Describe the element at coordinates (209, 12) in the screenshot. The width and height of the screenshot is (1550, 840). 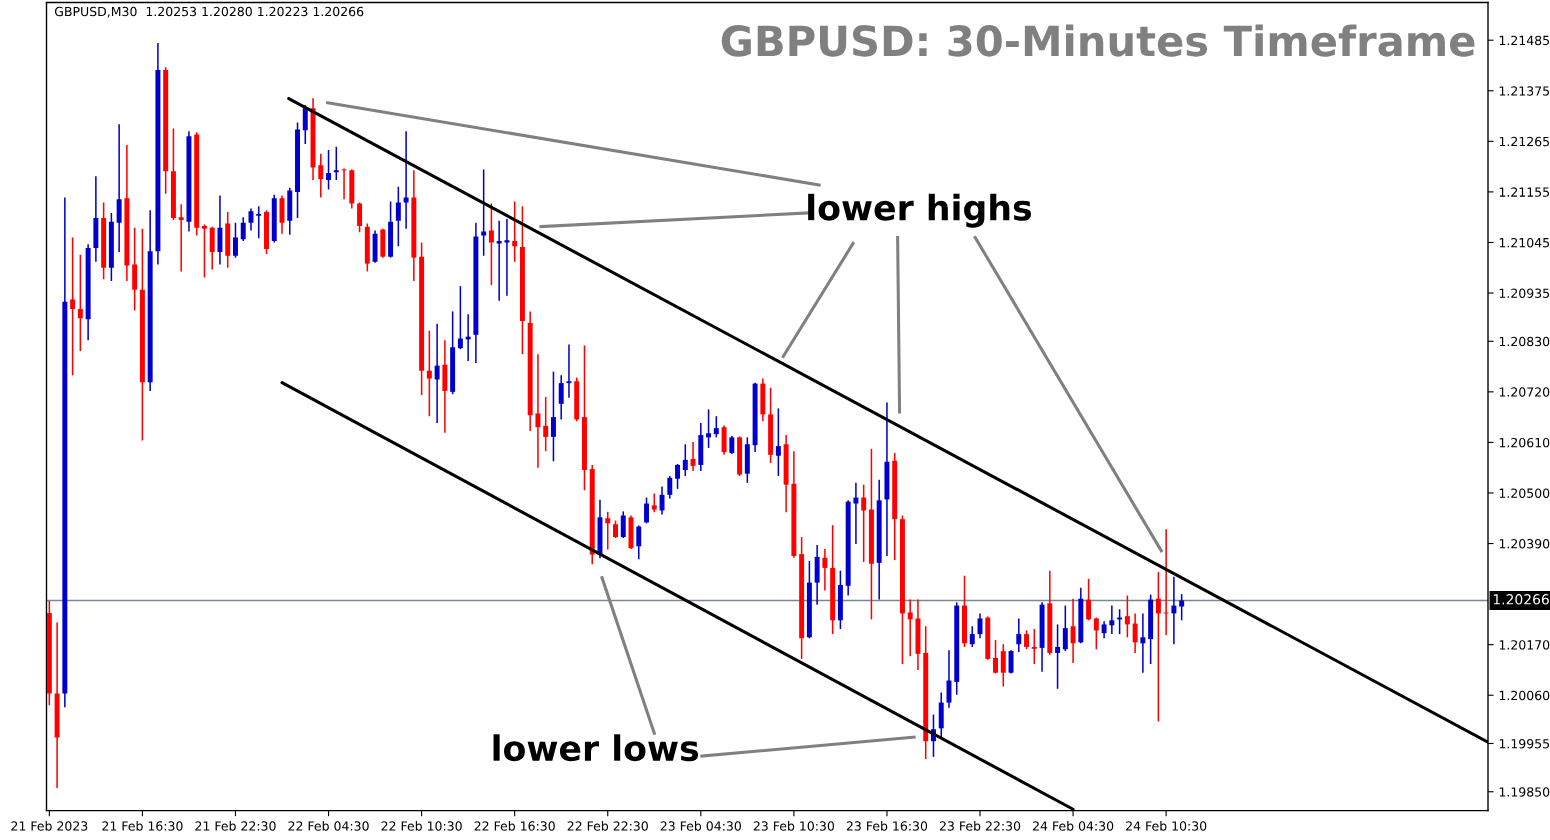
I see `annotation: GBPUSD,M30 1.20253 1.20280 1.20223 1.20266` at that location.